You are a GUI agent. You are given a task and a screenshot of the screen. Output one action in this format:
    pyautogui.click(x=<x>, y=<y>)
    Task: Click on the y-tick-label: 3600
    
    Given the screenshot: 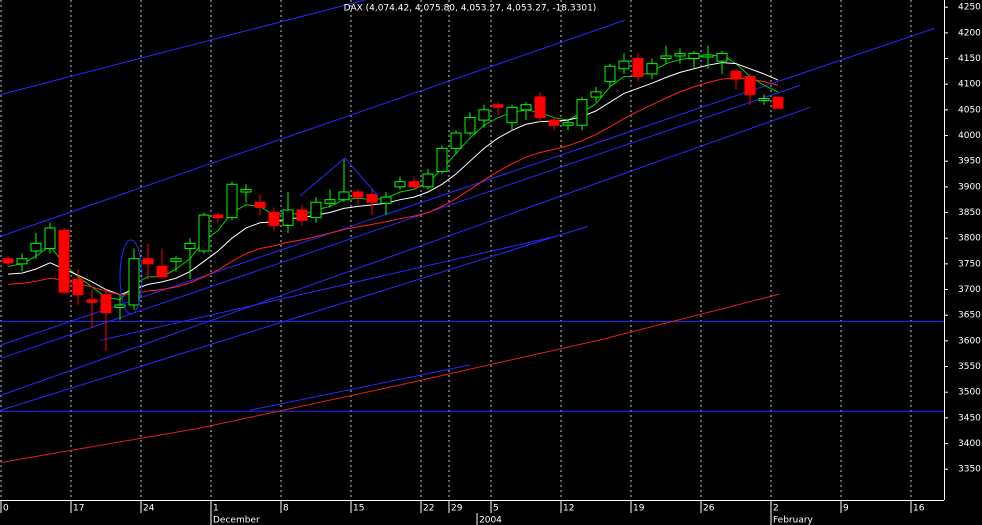 What is the action you would take?
    pyautogui.click(x=969, y=341)
    